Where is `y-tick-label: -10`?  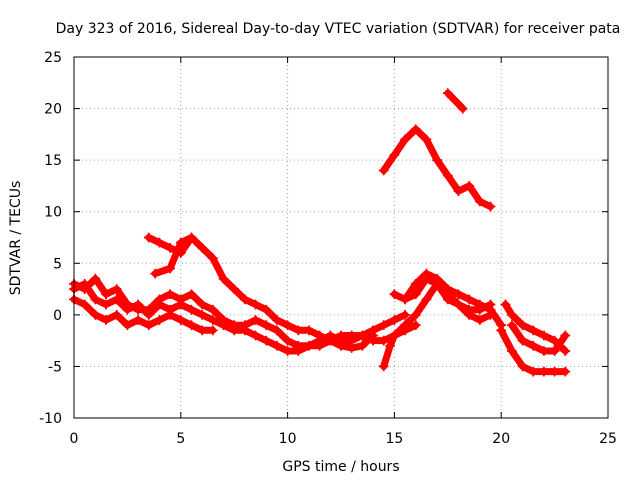
y-tick-label: -10 is located at coordinates (50, 419).